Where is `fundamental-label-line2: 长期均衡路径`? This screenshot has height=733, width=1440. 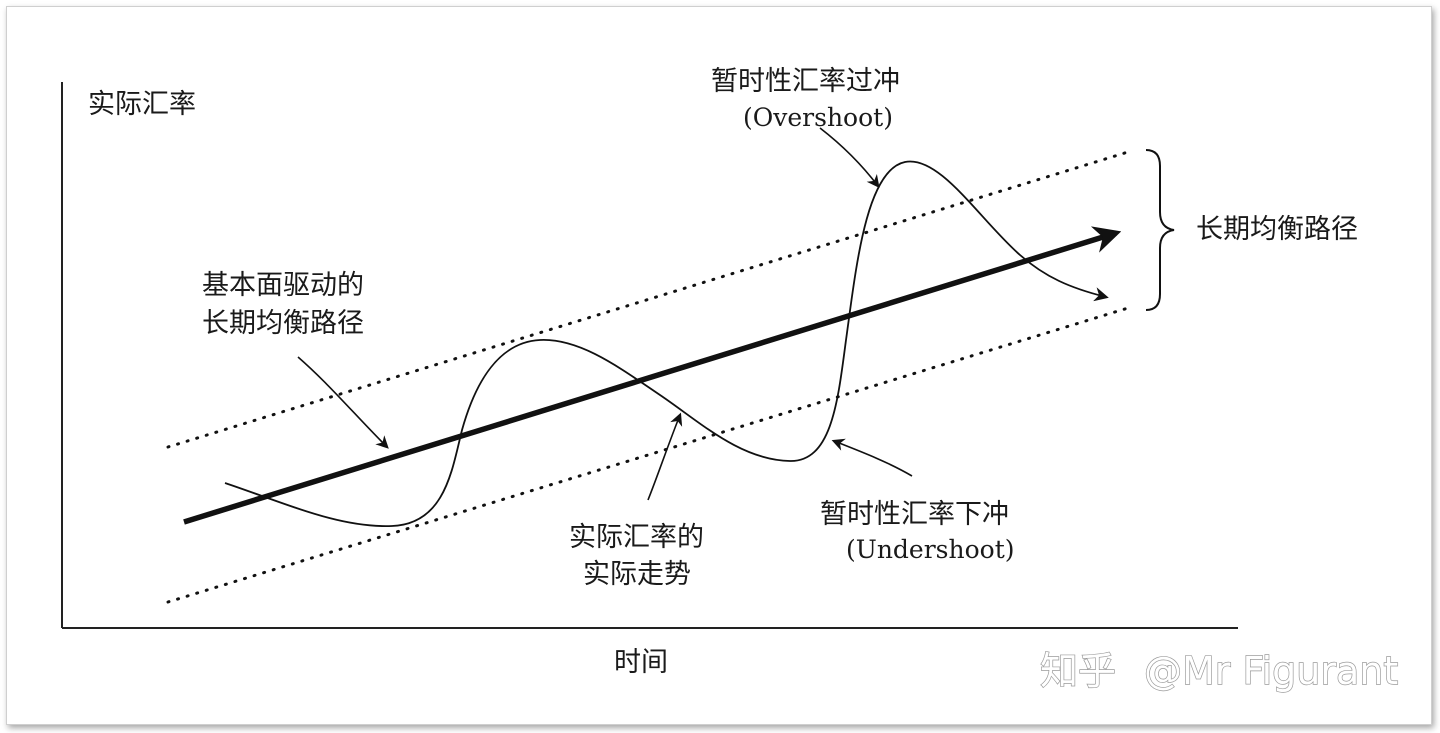
fundamental-label-line2: 长期均衡路径 is located at coordinates (283, 323).